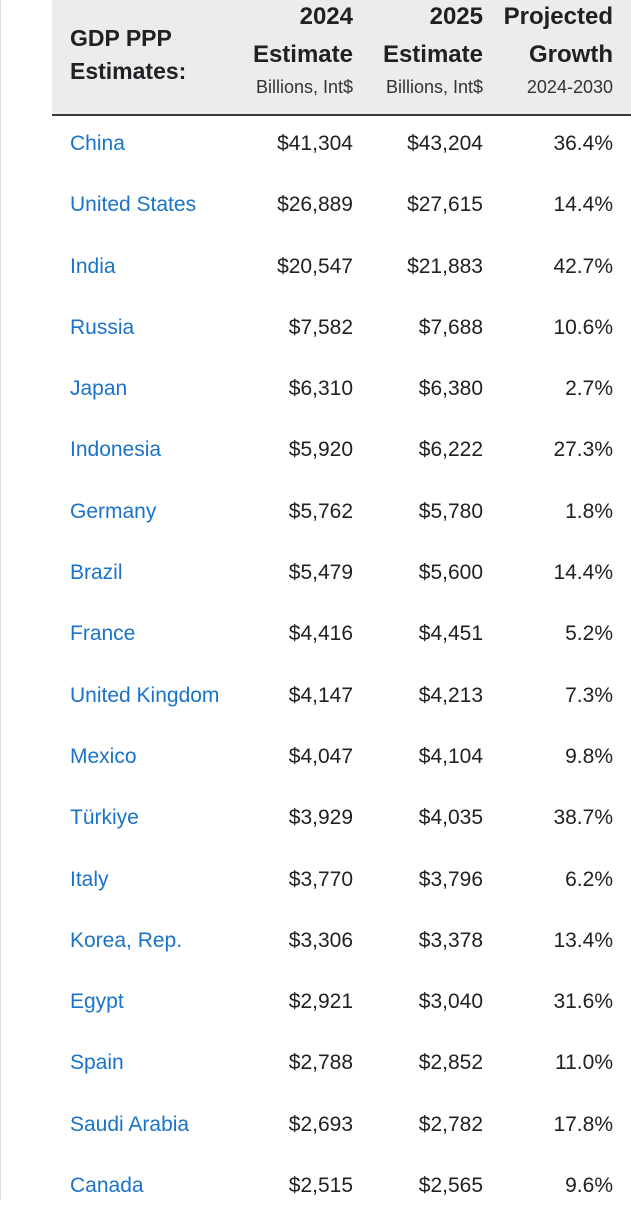  Describe the element at coordinates (569, 87) in the screenshot. I see `column-header-growth-period: 2024-2030` at that location.